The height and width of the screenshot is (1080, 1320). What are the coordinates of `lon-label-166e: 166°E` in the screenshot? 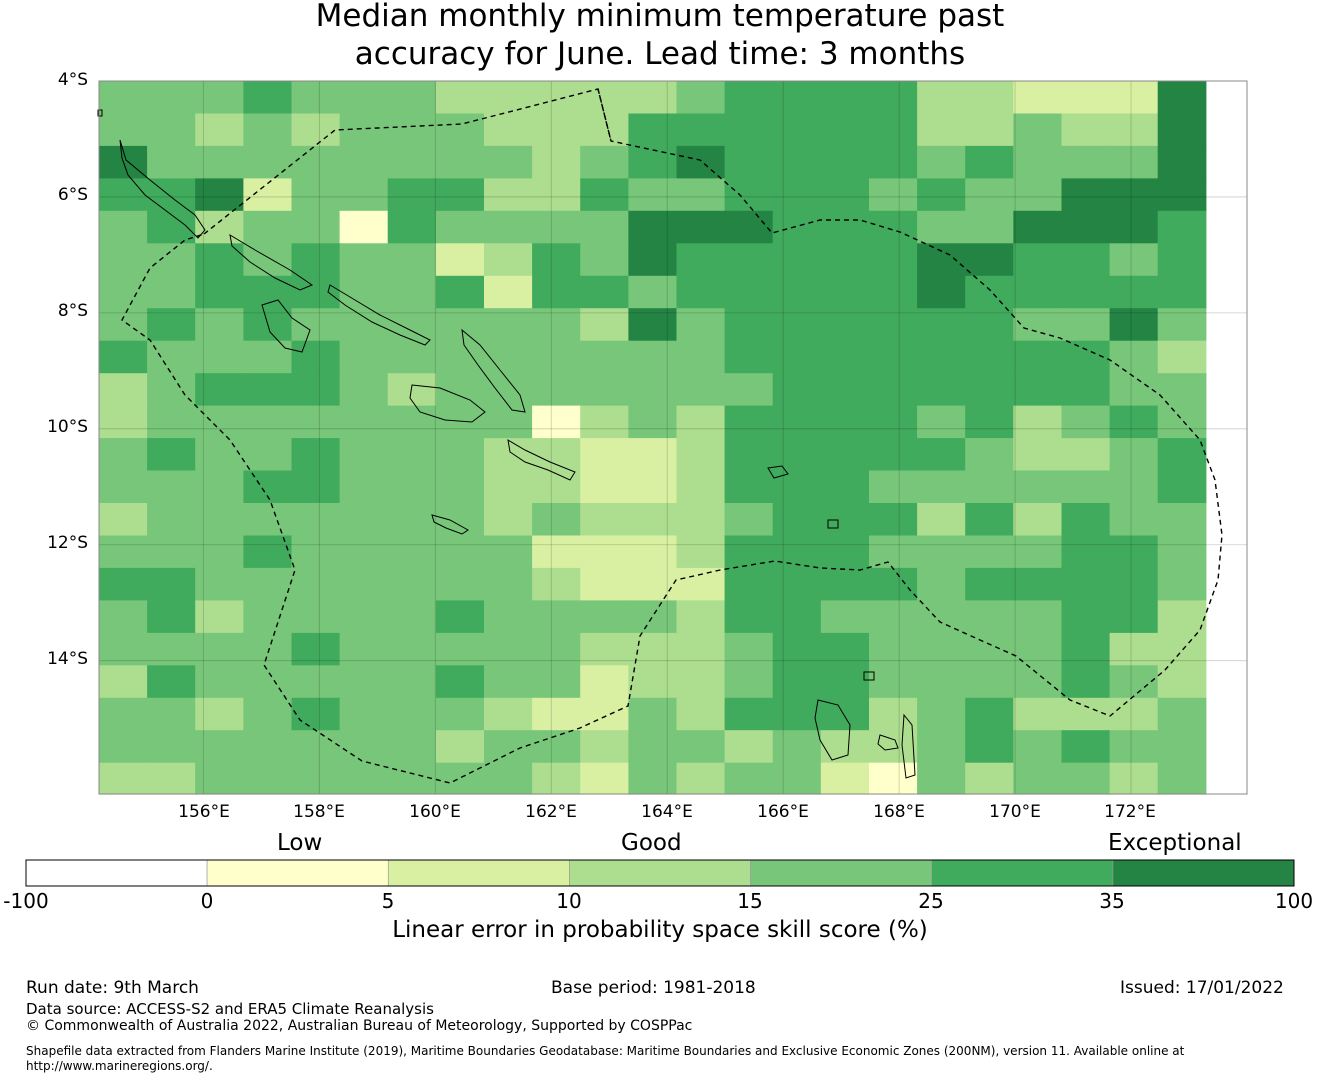 It's located at (783, 812).